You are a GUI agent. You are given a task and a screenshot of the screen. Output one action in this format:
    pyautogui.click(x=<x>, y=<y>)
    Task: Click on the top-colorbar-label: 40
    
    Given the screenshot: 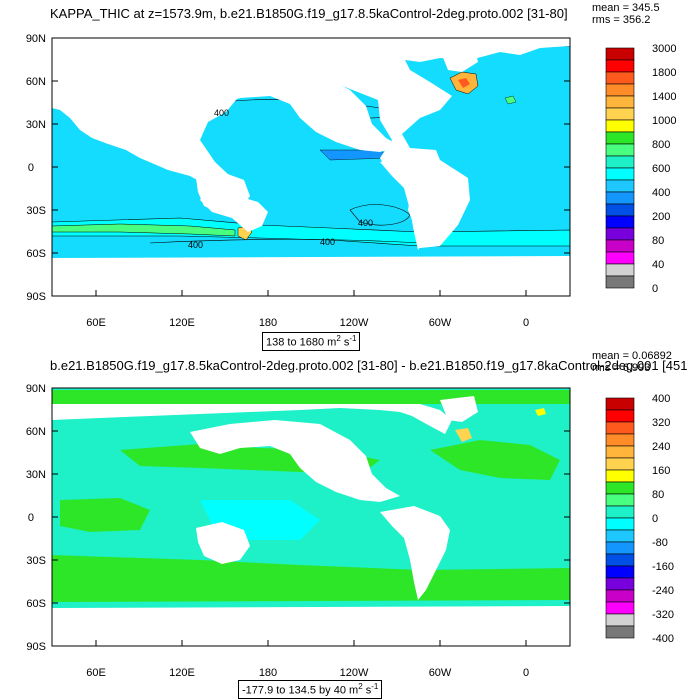 What is the action you would take?
    pyautogui.click(x=658, y=265)
    